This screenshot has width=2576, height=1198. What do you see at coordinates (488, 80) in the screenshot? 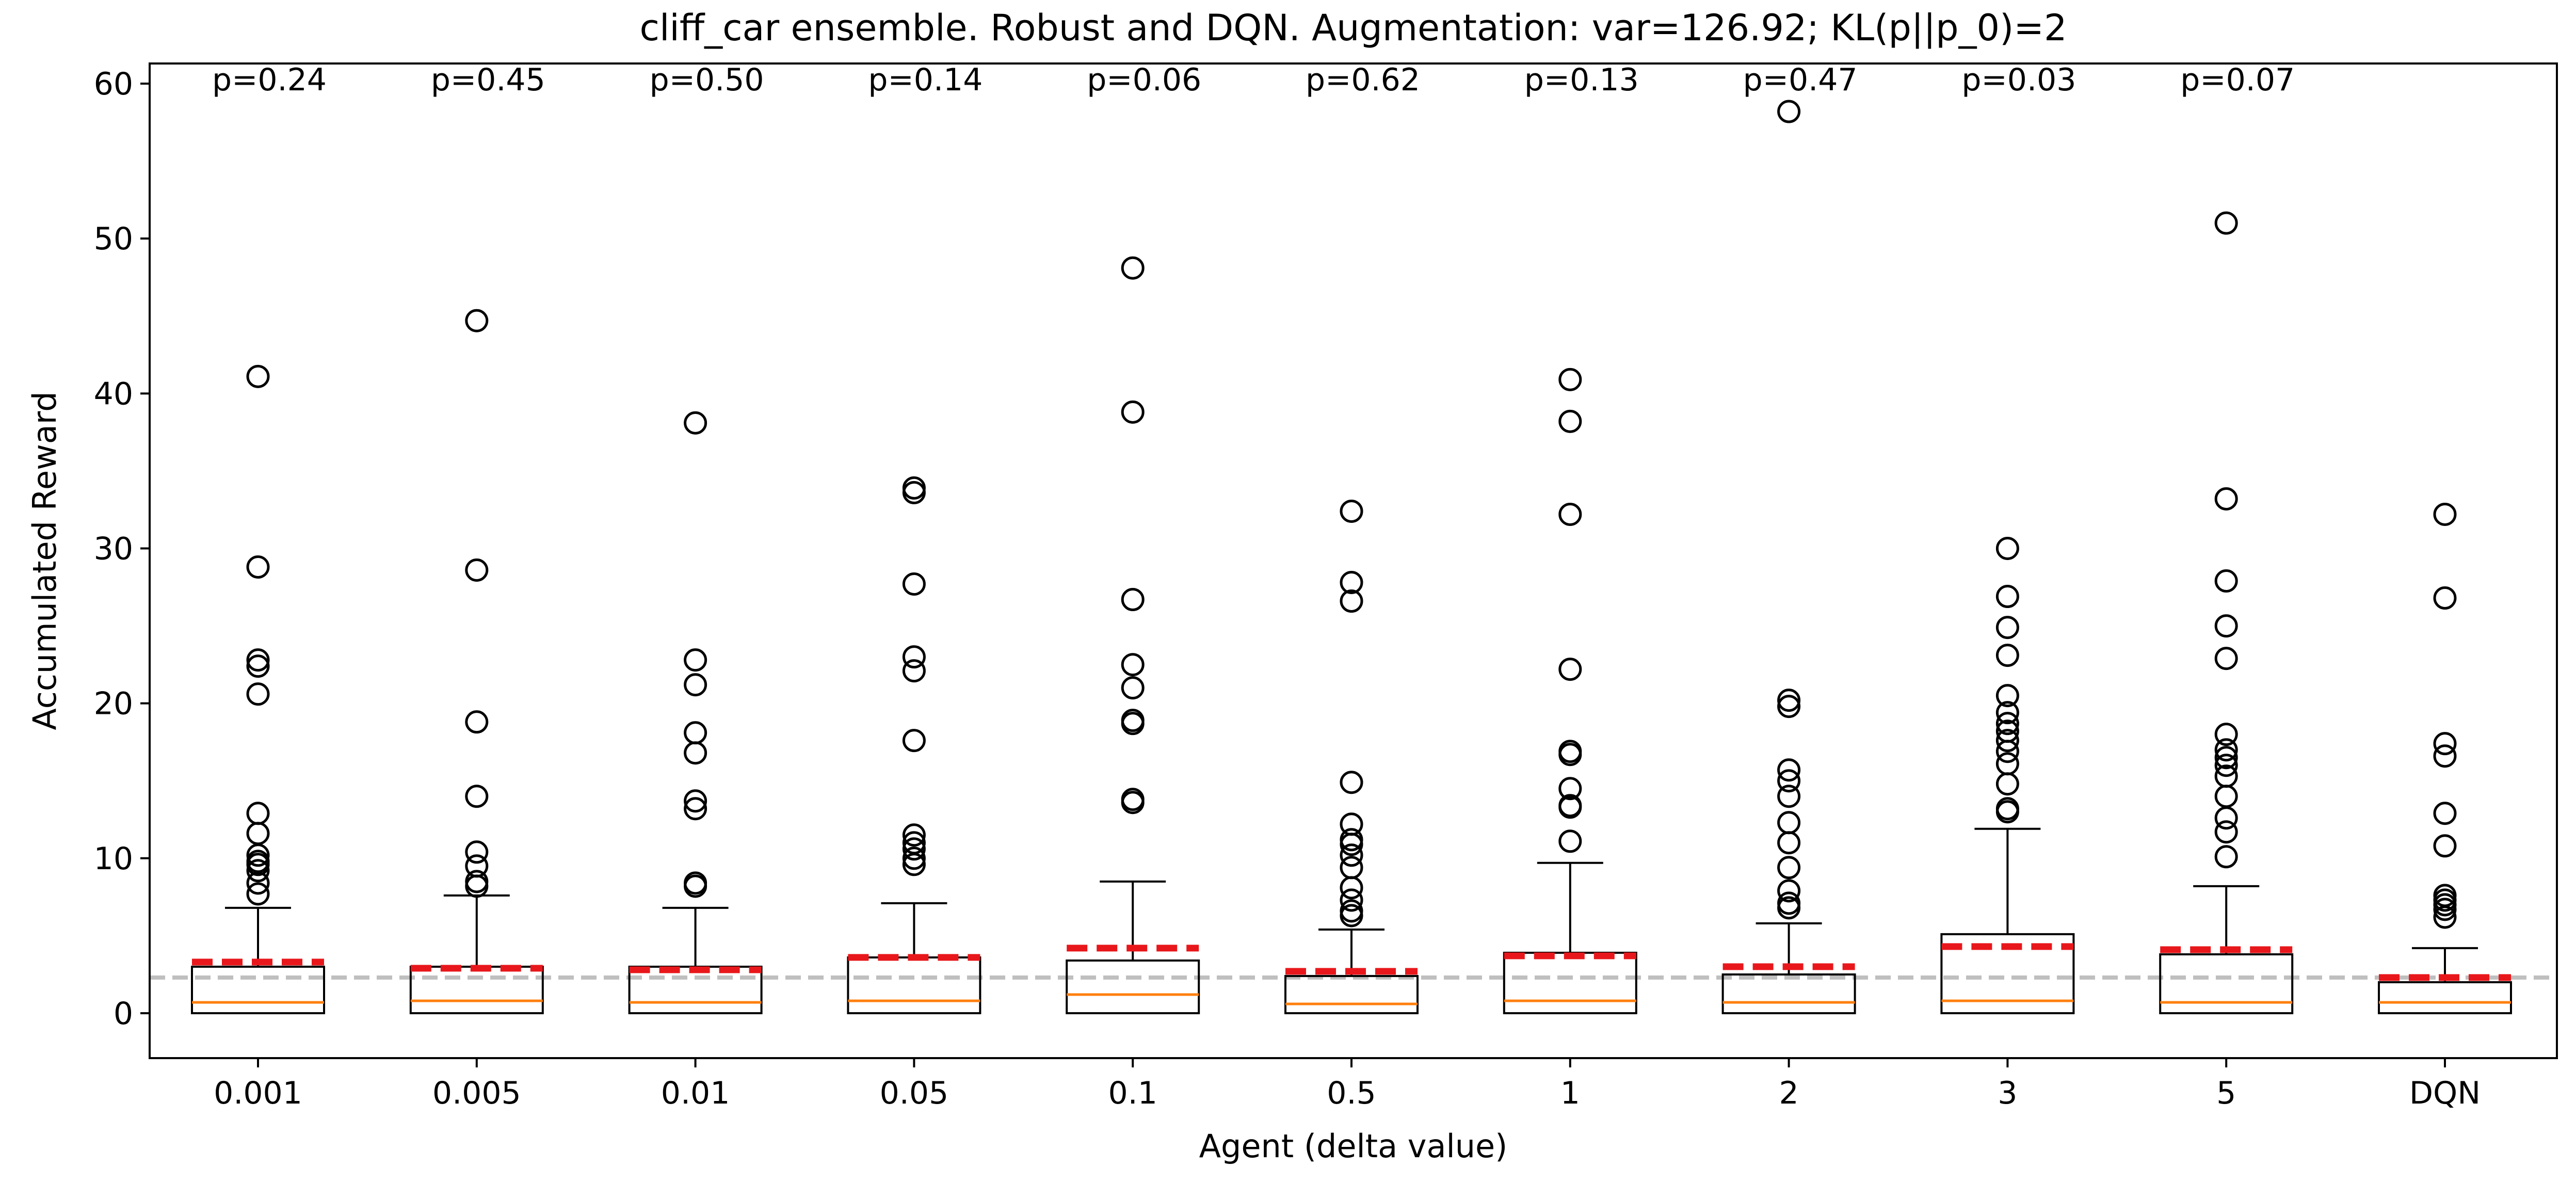
I see `p-value-label: p=0.45` at bounding box center [488, 80].